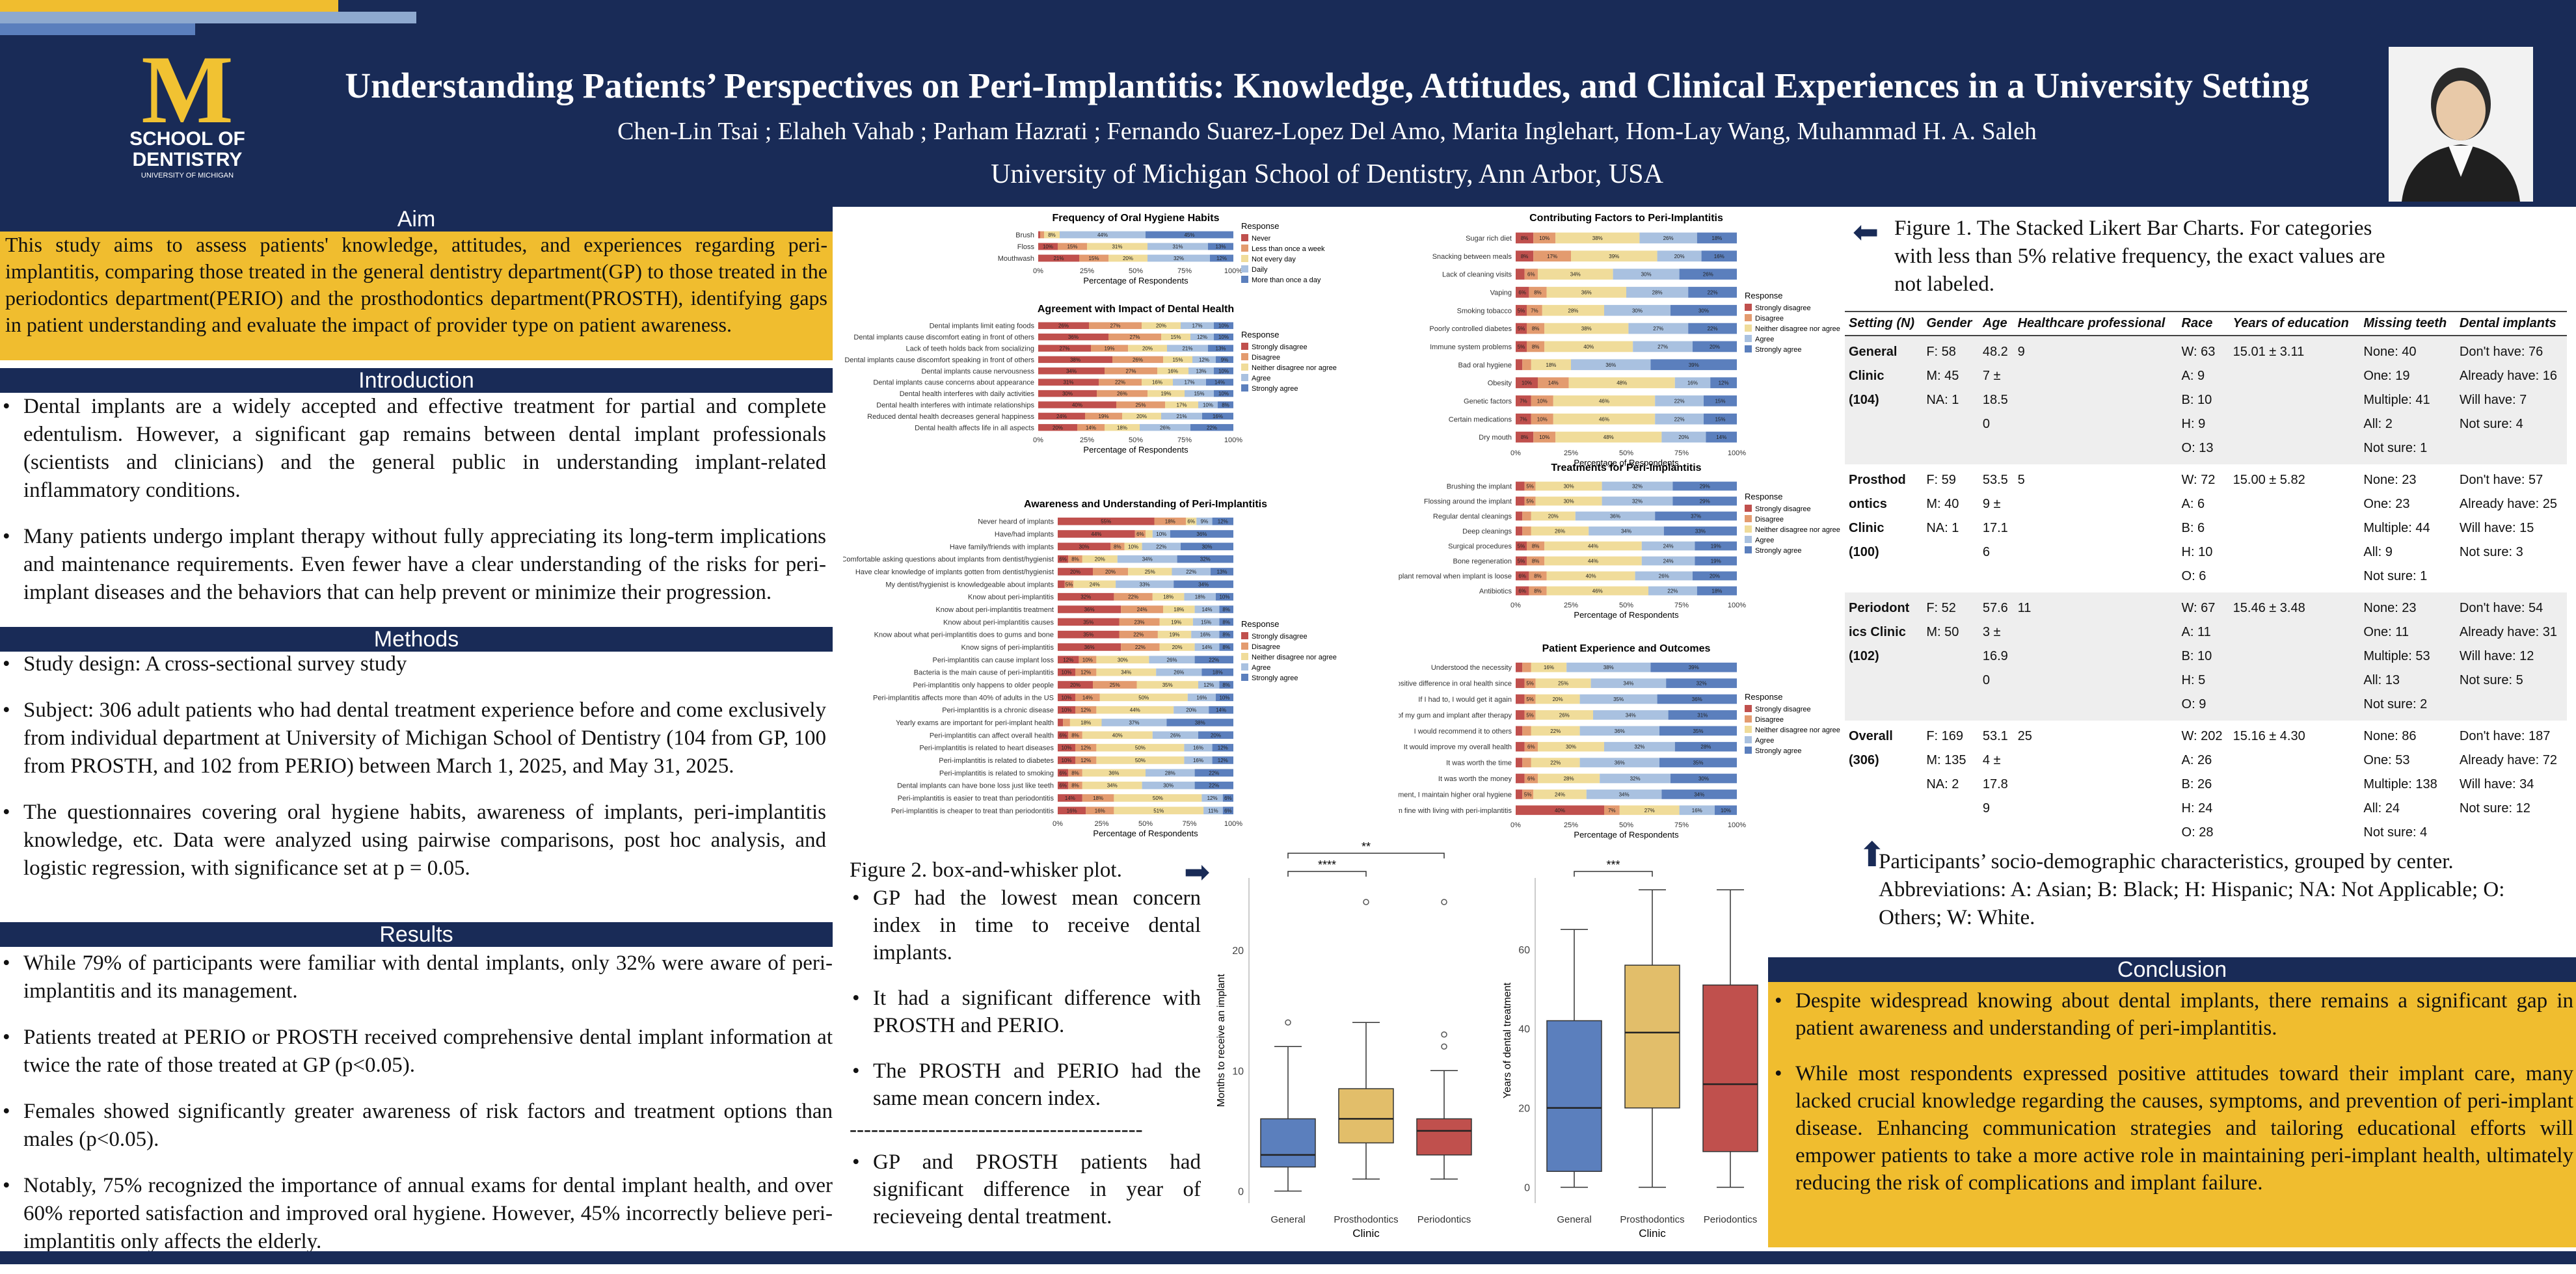 This screenshot has height=1274, width=2576. Describe the element at coordinates (2501, 608) in the screenshot. I see `cell-line: Don't have: 54` at that location.